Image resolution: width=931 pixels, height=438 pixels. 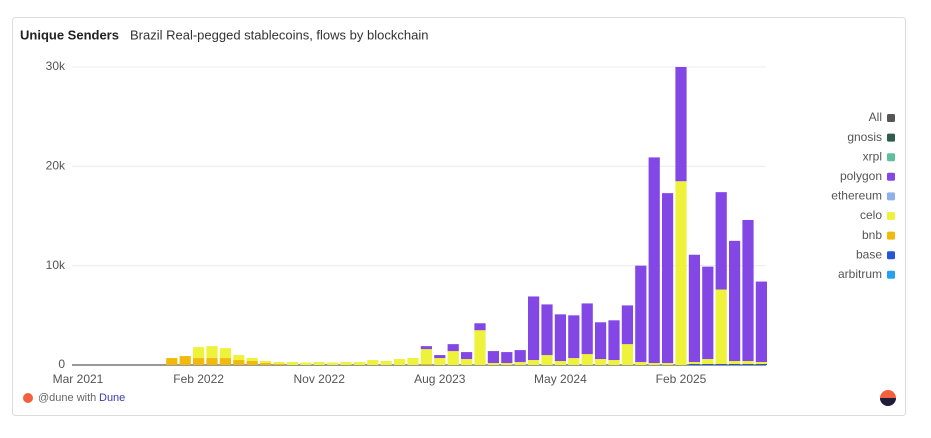 What do you see at coordinates (67, 398) in the screenshot?
I see `footer-text: @dune with` at bounding box center [67, 398].